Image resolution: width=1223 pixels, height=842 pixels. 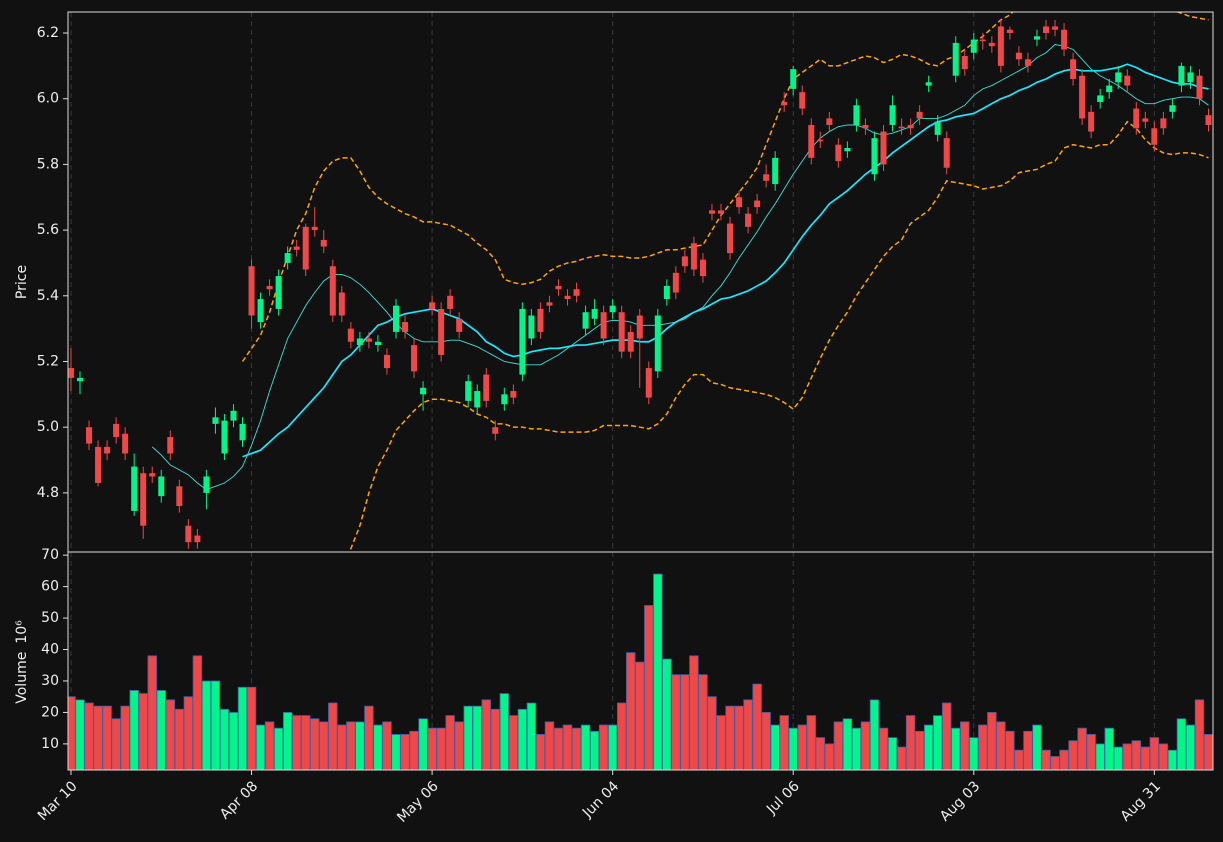 I want to click on y-tick-label: 6.2, so click(x=48, y=33).